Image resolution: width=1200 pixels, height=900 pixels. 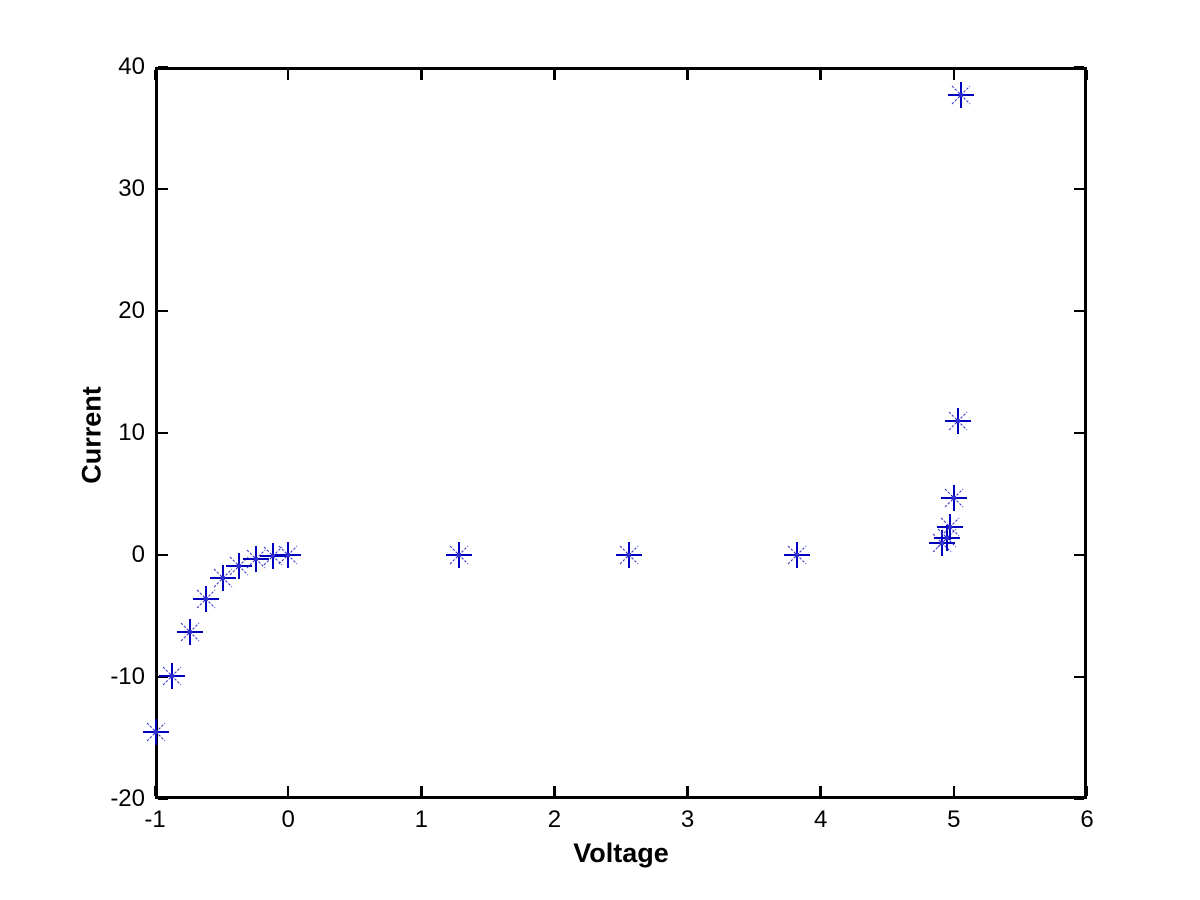 I want to click on x-tick-label: 1, so click(x=421, y=819).